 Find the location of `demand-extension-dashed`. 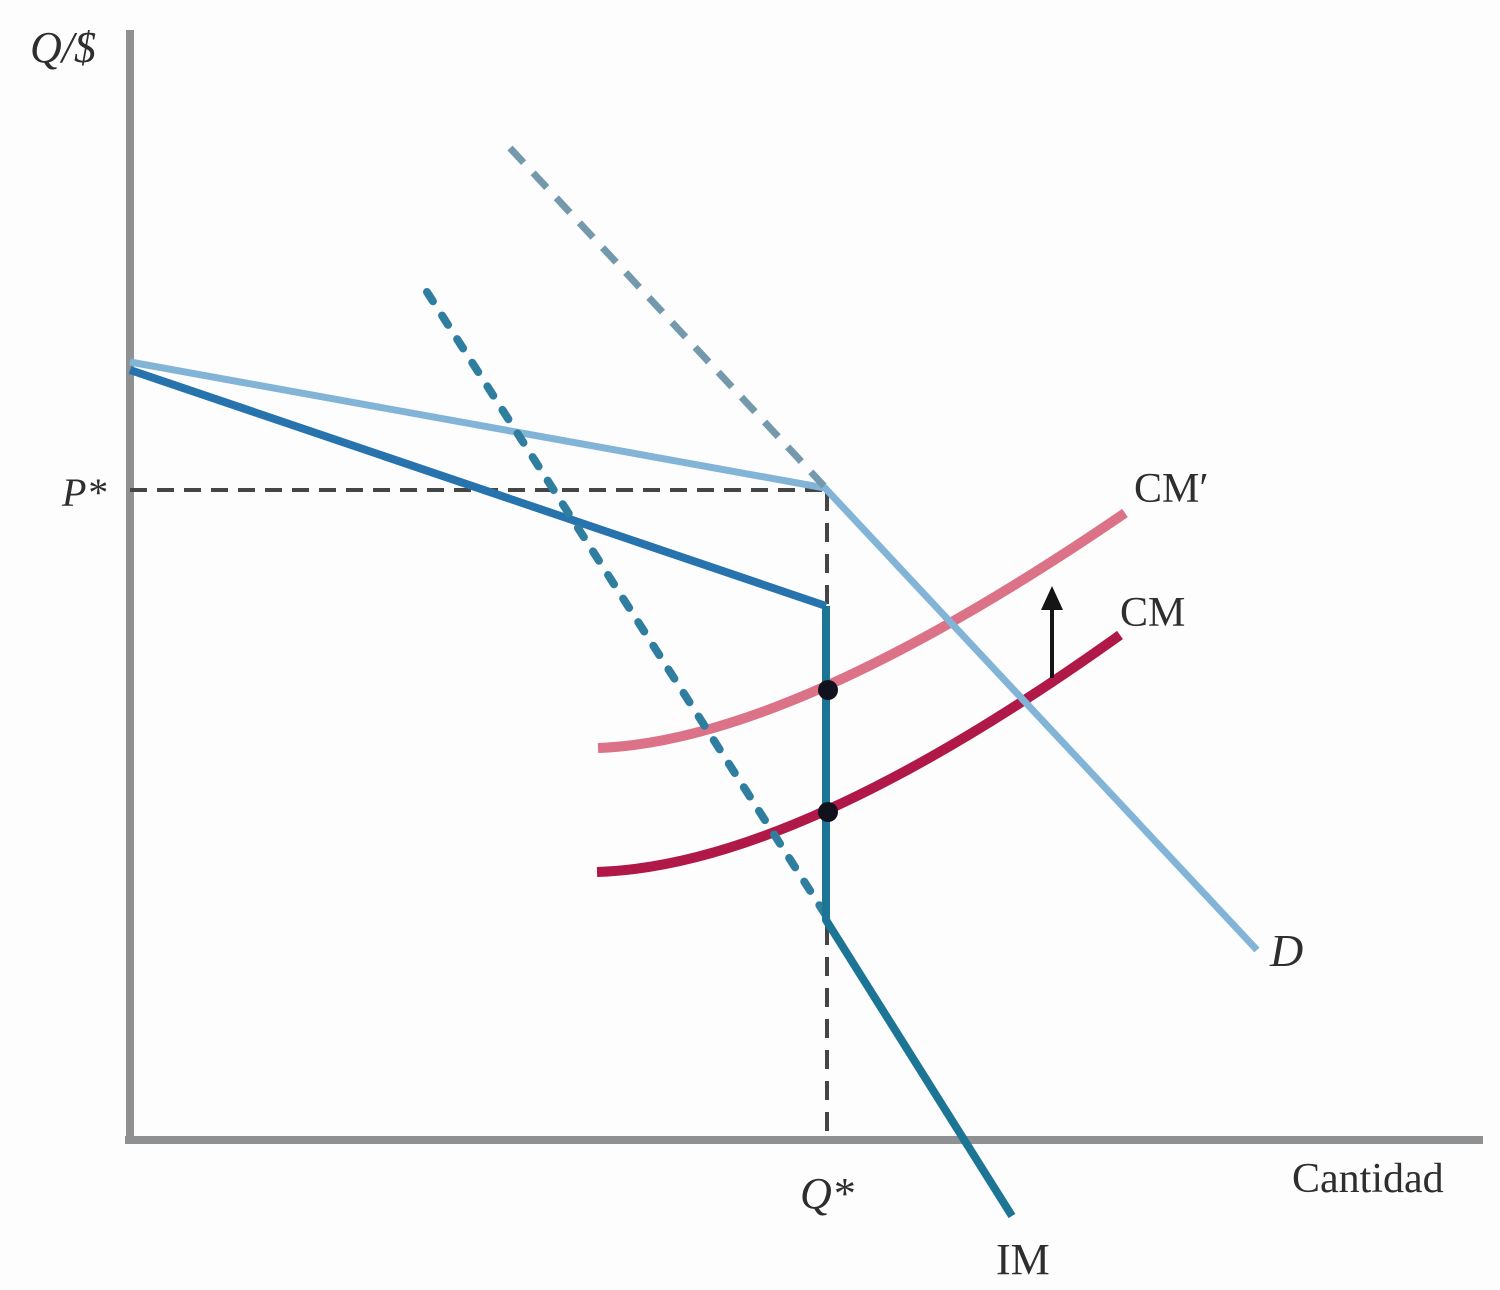

demand-extension-dashed is located at coordinates (667, 317).